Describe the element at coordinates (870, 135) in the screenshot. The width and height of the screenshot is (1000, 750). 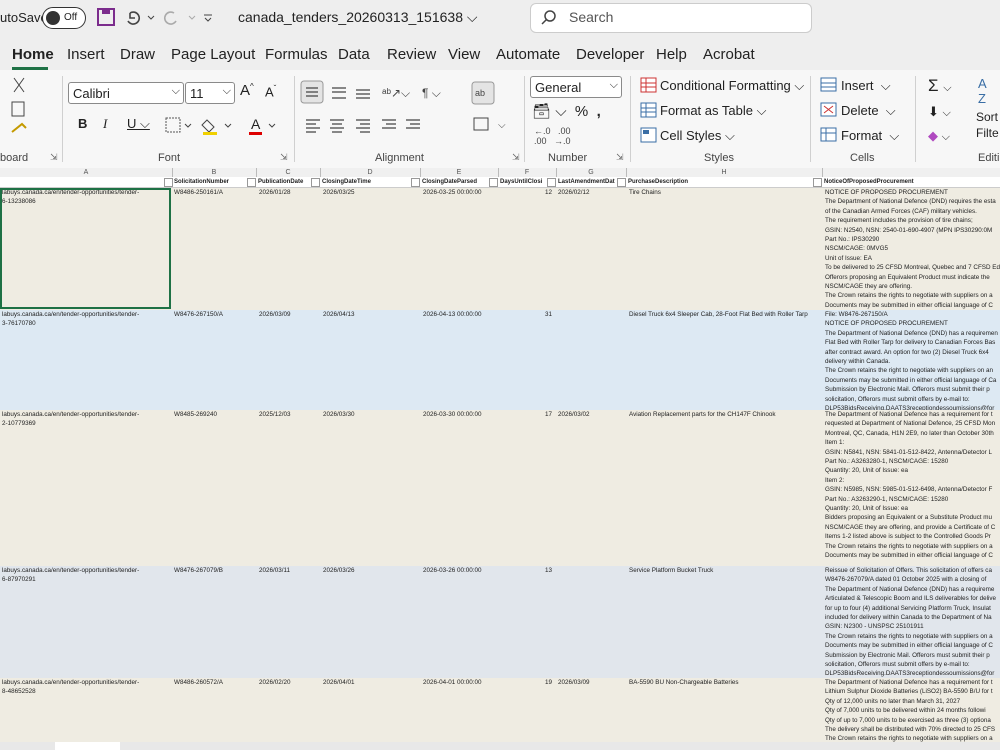
I see `format-cells: Format ⌵` at that location.